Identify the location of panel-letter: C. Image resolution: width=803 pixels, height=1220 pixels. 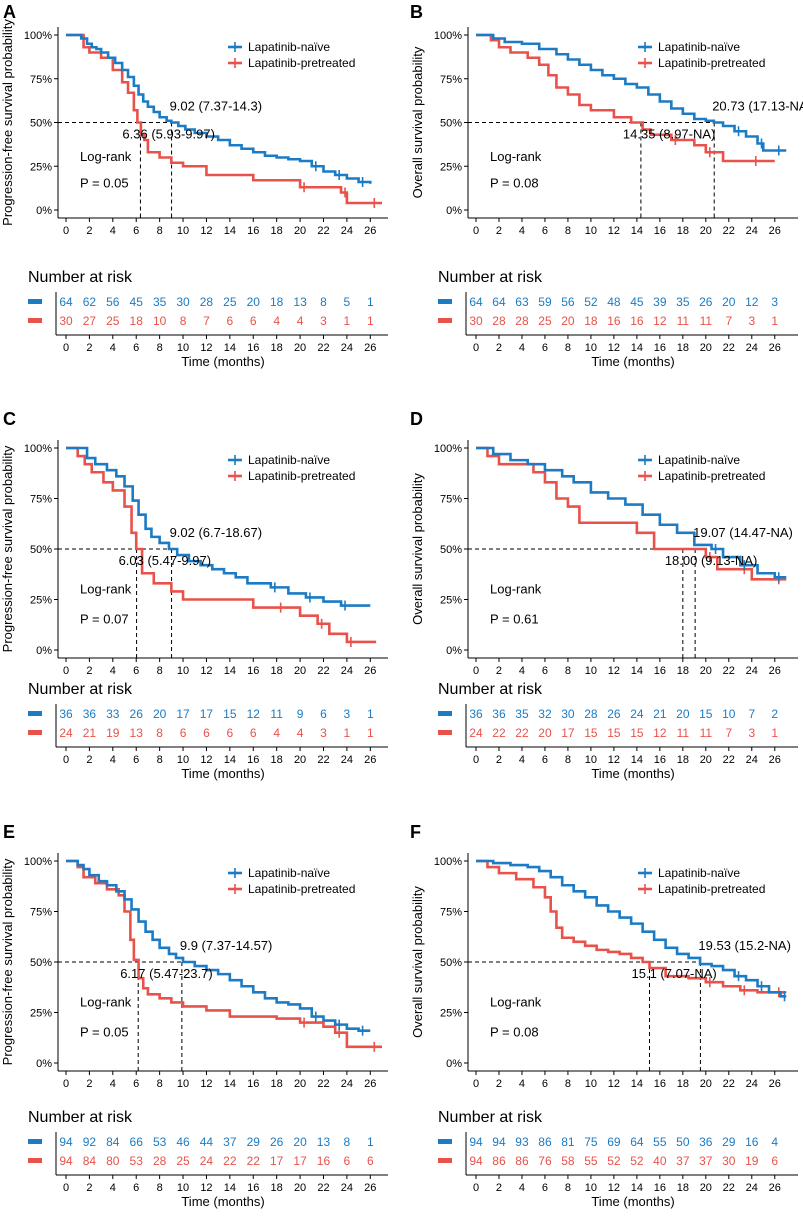
(9, 419).